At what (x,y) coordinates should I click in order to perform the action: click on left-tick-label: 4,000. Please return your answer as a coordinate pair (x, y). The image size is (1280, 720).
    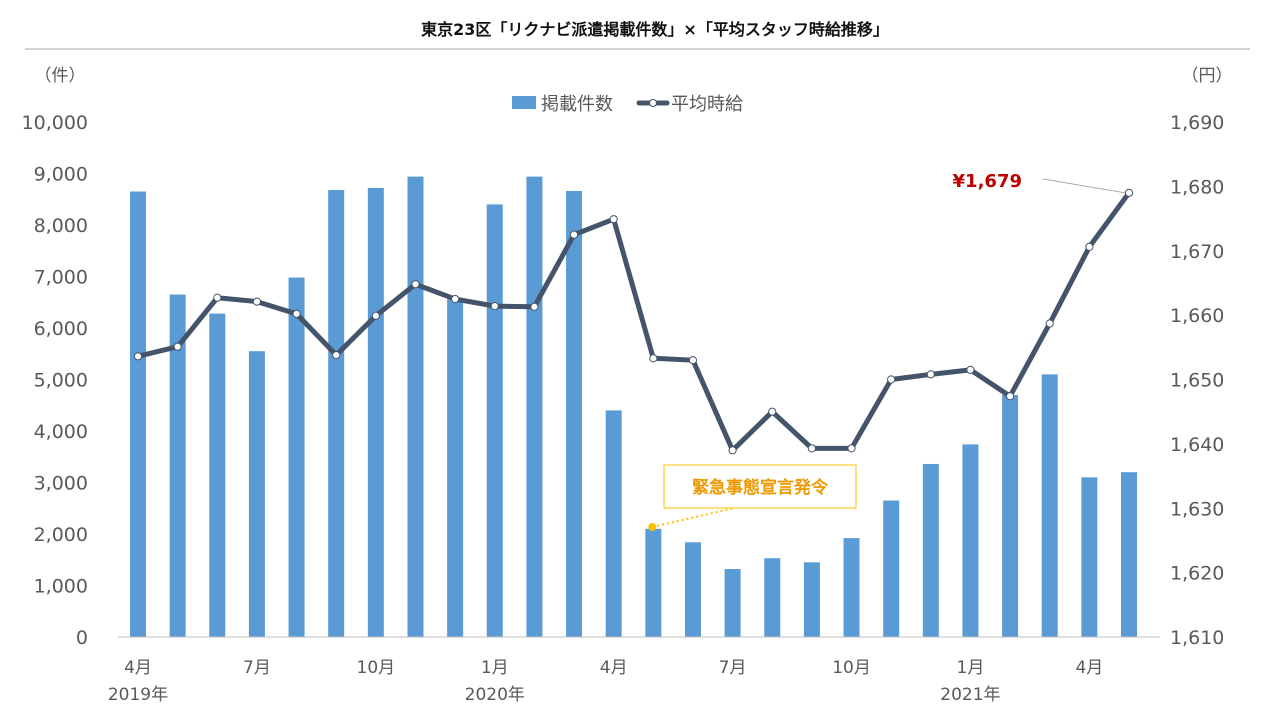
    Looking at the image, I should click on (61, 432).